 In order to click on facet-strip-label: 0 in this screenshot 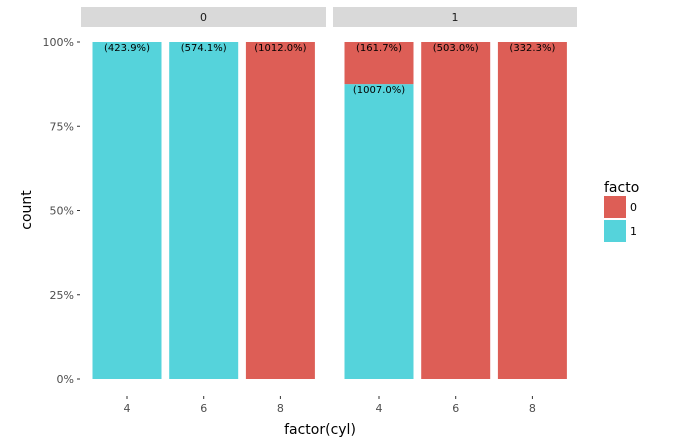, I will do `click(203, 17)`.